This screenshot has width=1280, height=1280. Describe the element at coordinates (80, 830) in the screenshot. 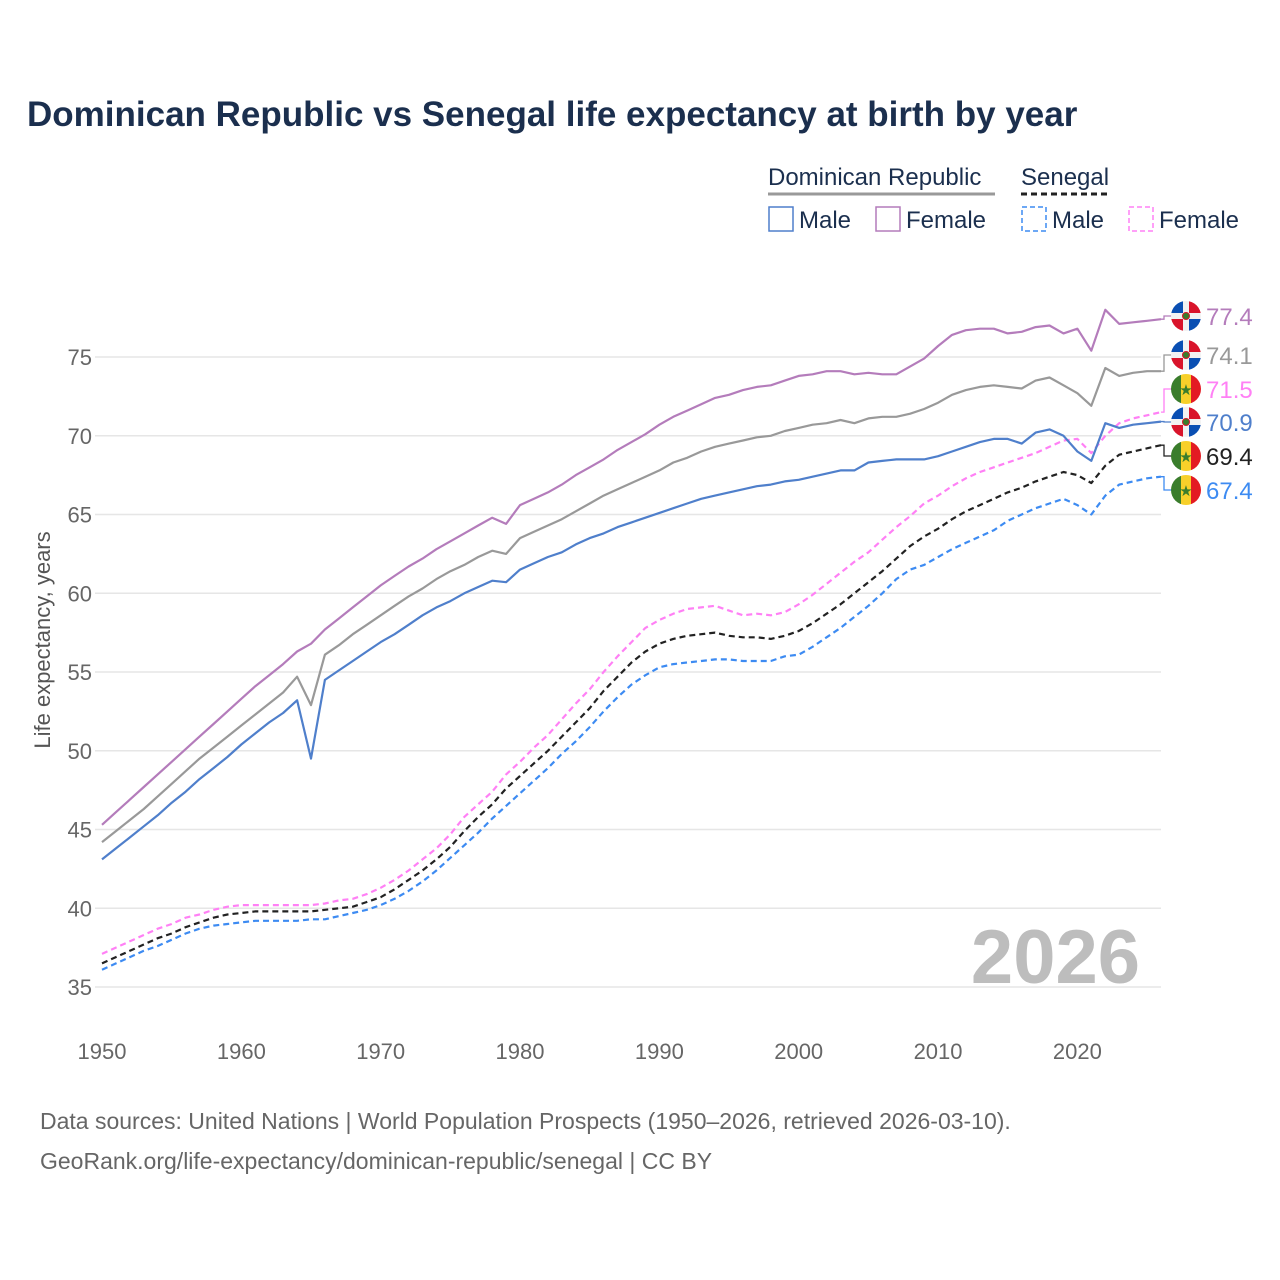

I see `y-tick-label: 45` at that location.